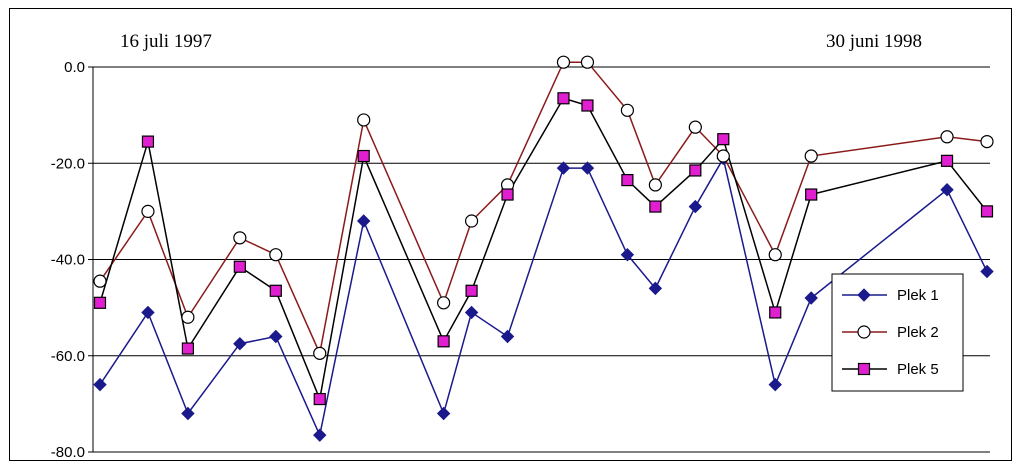  I want to click on y-axis: 0.0 -20.0 -40.0 -60.0 -80.0, so click(72, 260).